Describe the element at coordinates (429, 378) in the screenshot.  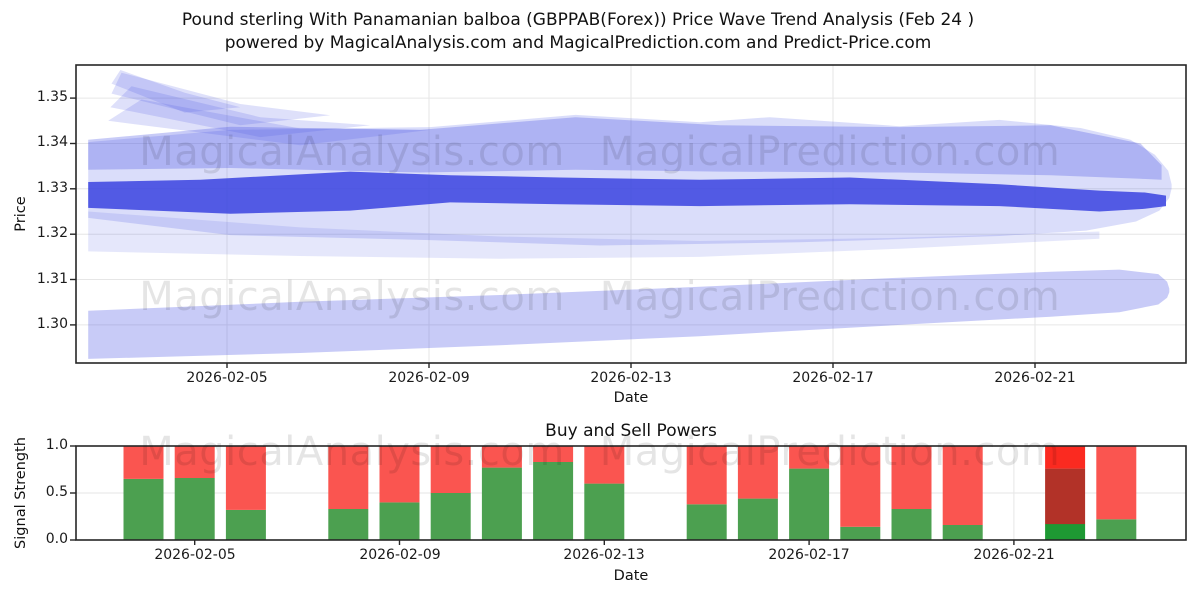
I see `price-xtick-label: 2026-02-09` at that location.